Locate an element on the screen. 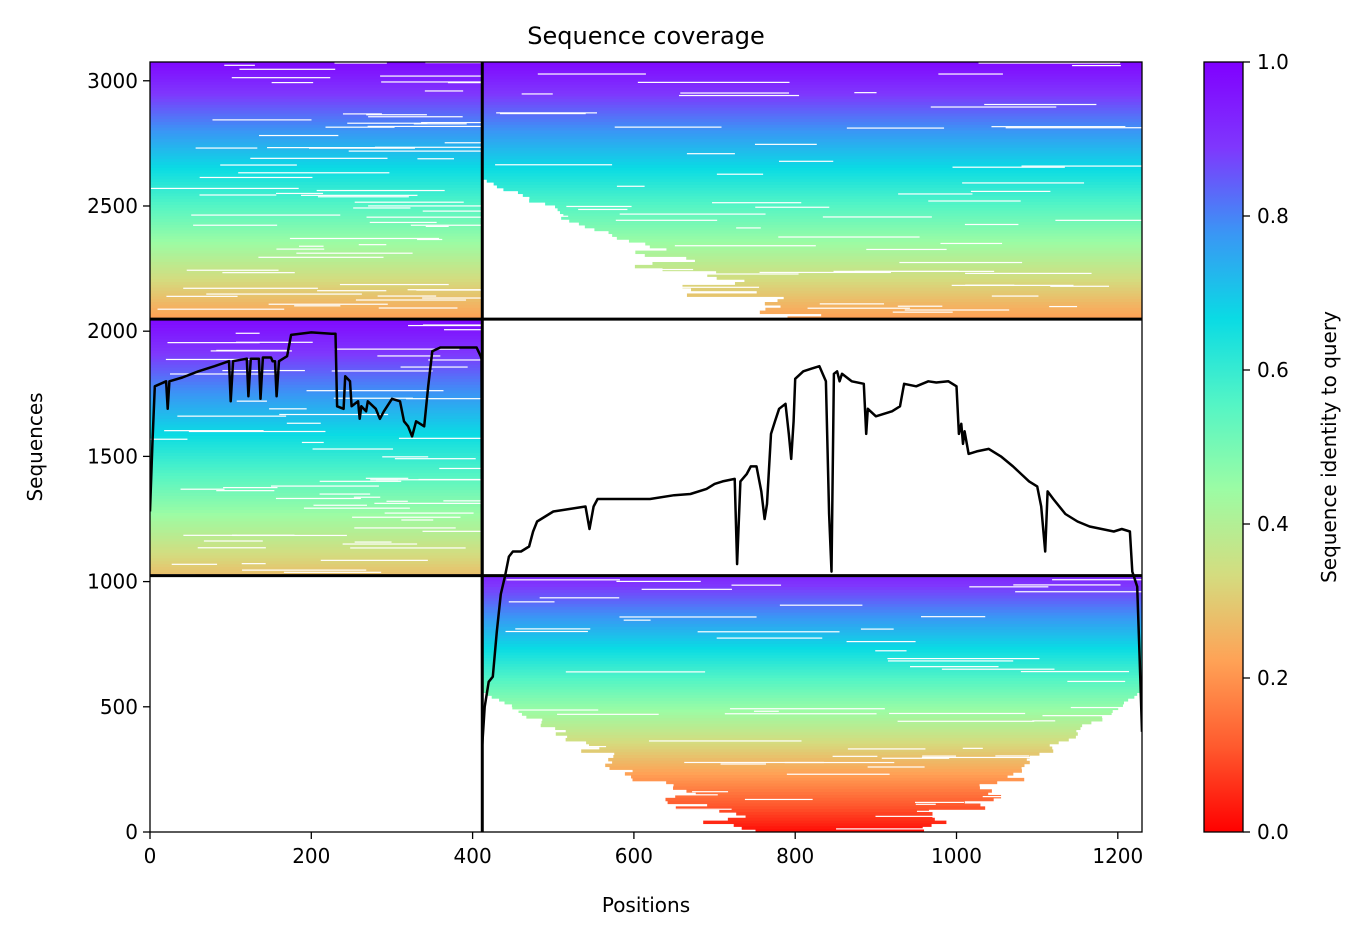  y-tick-label-2000: 2000 is located at coordinates (112, 331).